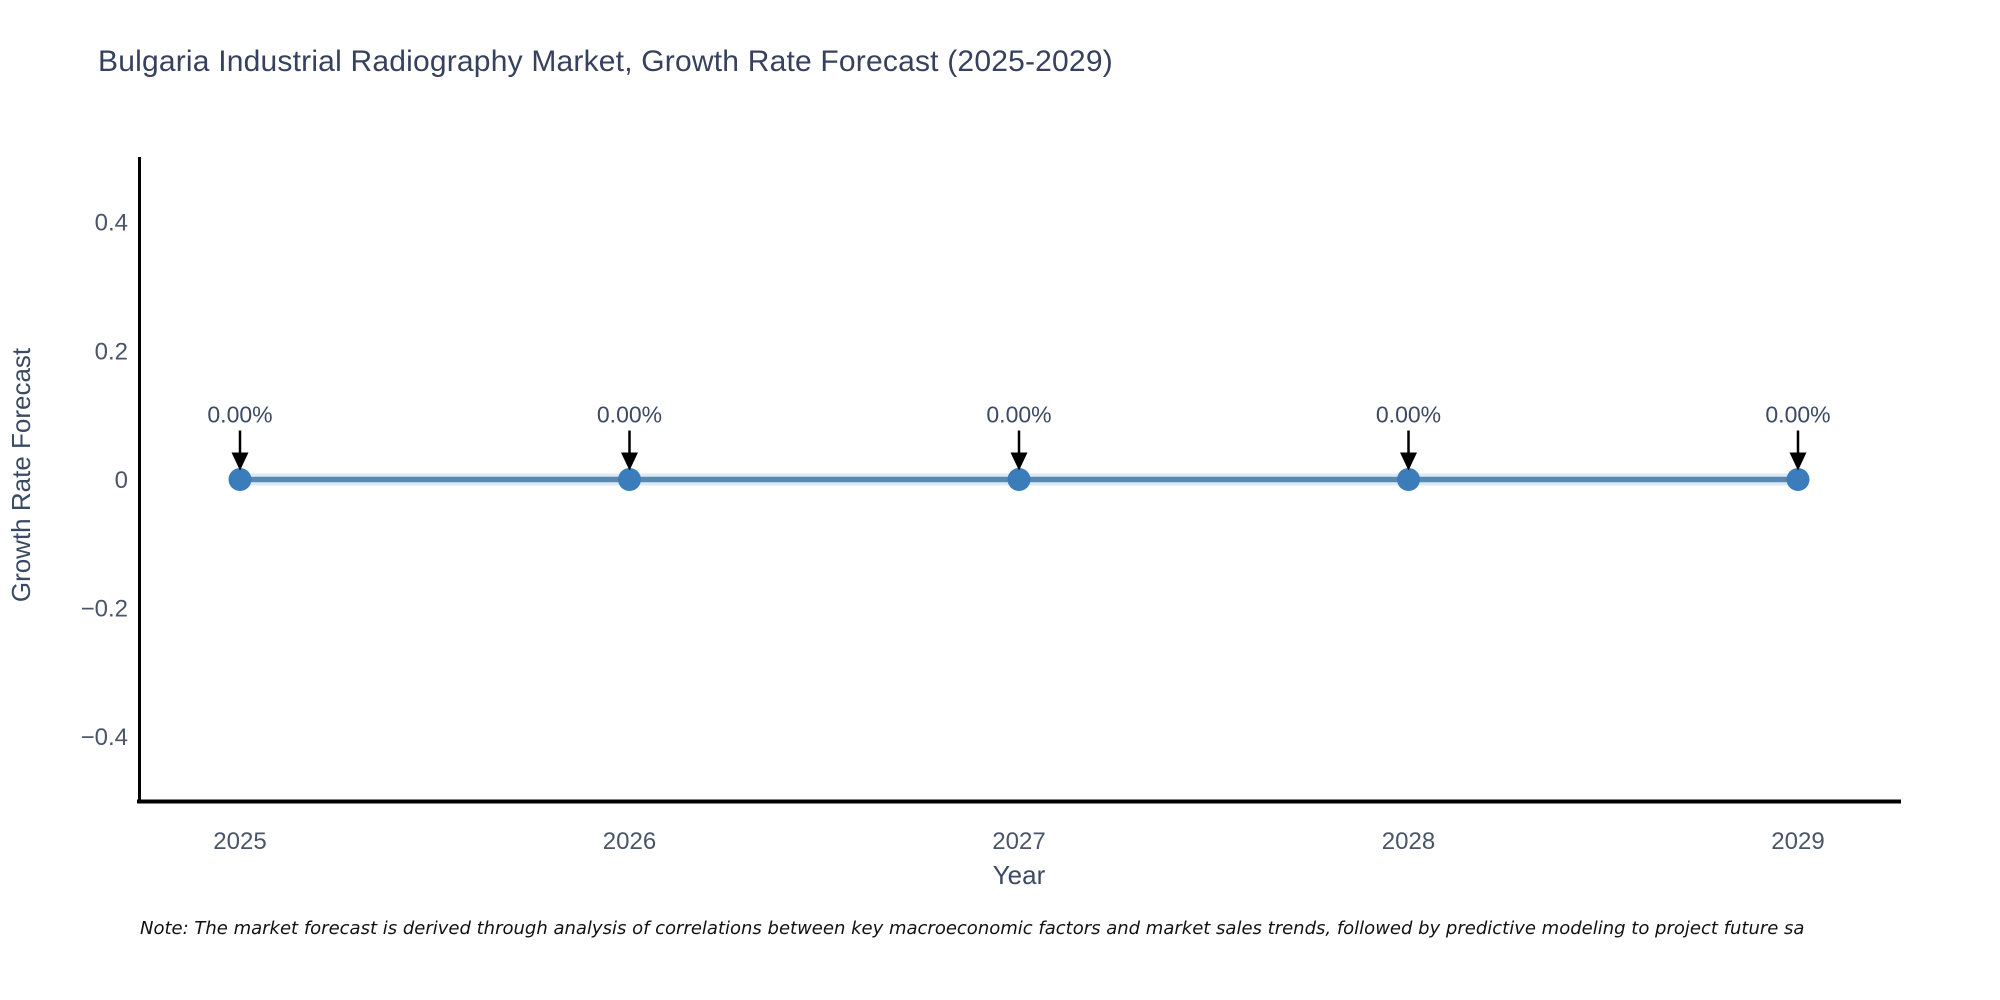 Image resolution: width=2000 pixels, height=1000 pixels. What do you see at coordinates (104, 737) in the screenshot?
I see `y-tick-label: −0.4` at bounding box center [104, 737].